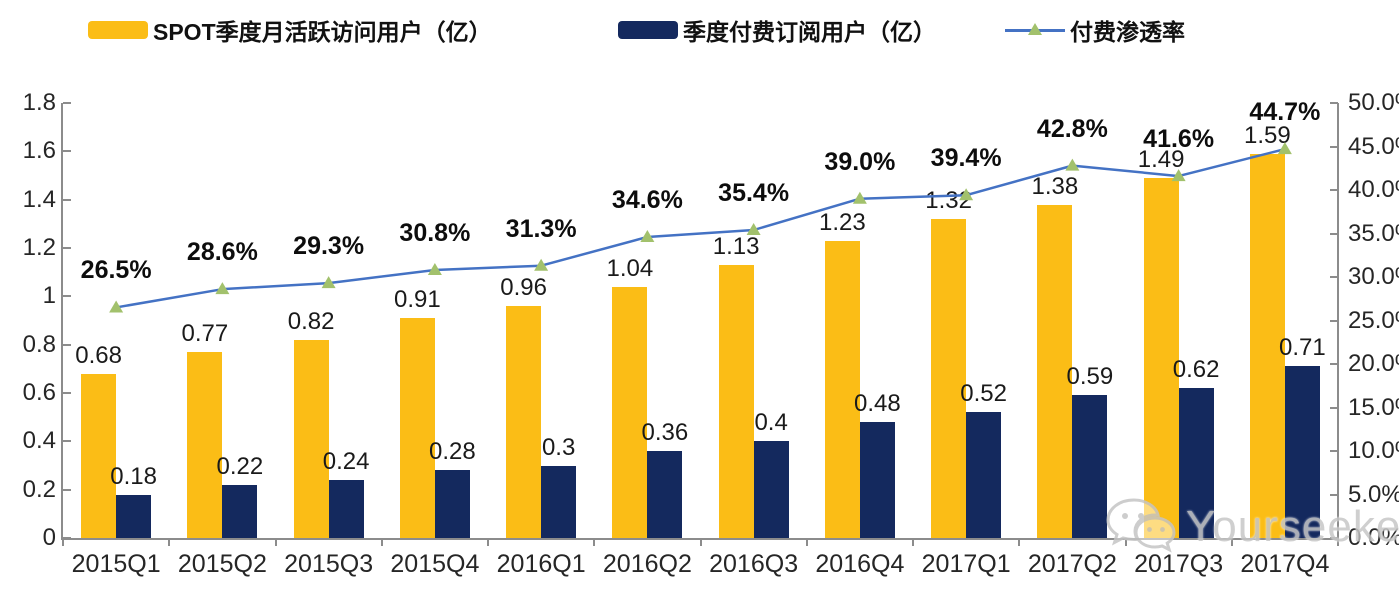 Image resolution: width=1399 pixels, height=596 pixels. What do you see at coordinates (665, 432) in the screenshot?
I see `subscribers-bar-label: 0.36` at bounding box center [665, 432].